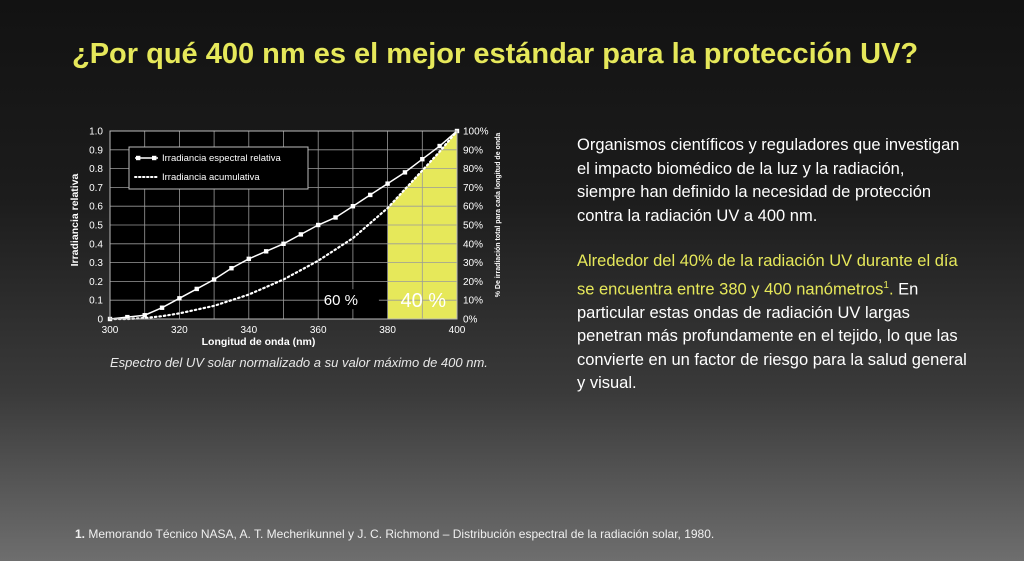 The width and height of the screenshot is (1024, 561). I want to click on y-tick-label: 0.5, so click(96, 226).